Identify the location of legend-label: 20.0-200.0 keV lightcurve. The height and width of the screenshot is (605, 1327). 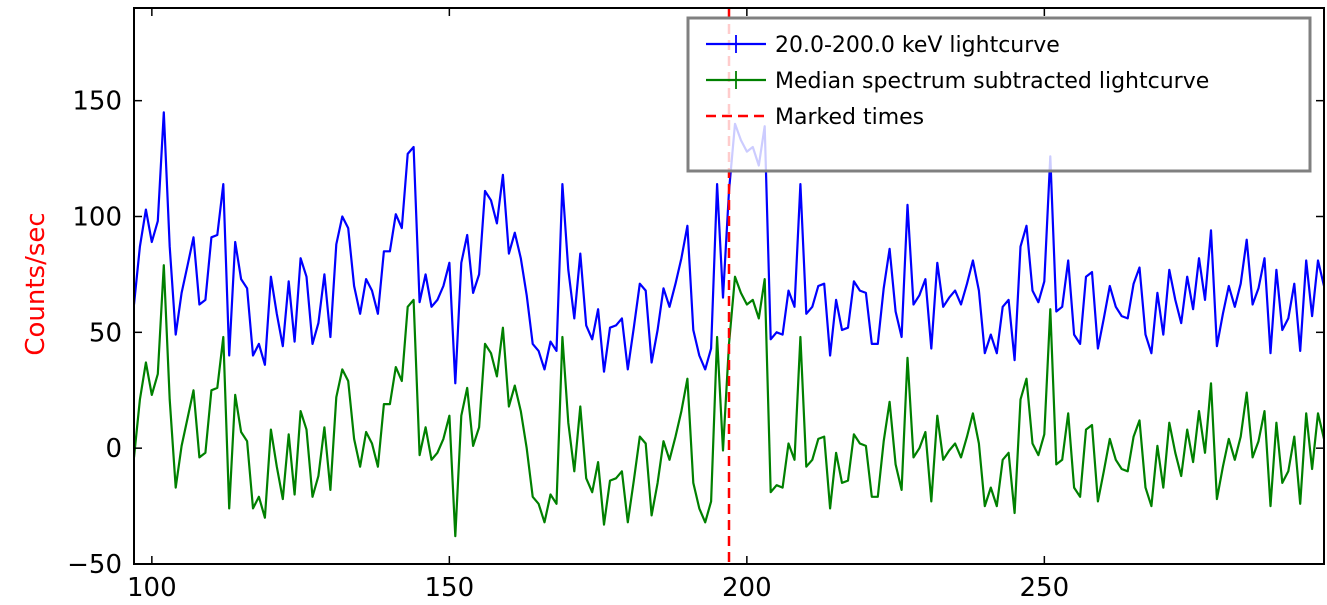
(917, 45).